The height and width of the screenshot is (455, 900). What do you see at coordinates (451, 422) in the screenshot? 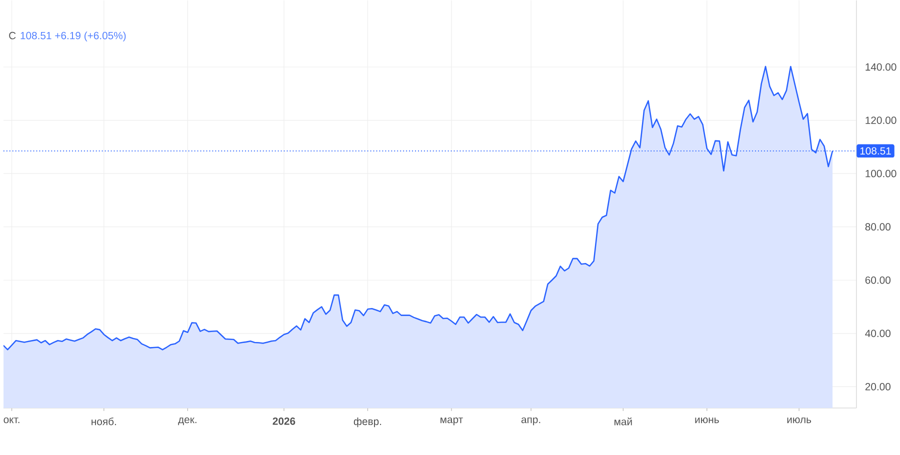
I see `x-tick-label: март` at bounding box center [451, 422].